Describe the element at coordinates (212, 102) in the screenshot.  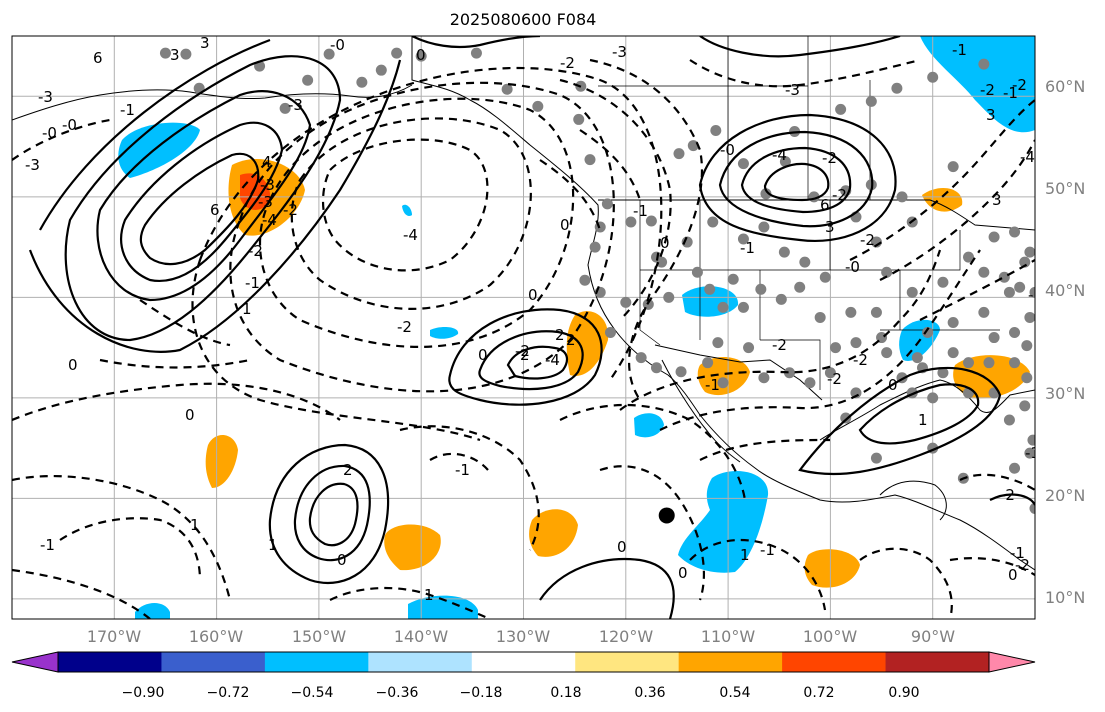
I see `coastline-alaska` at that location.